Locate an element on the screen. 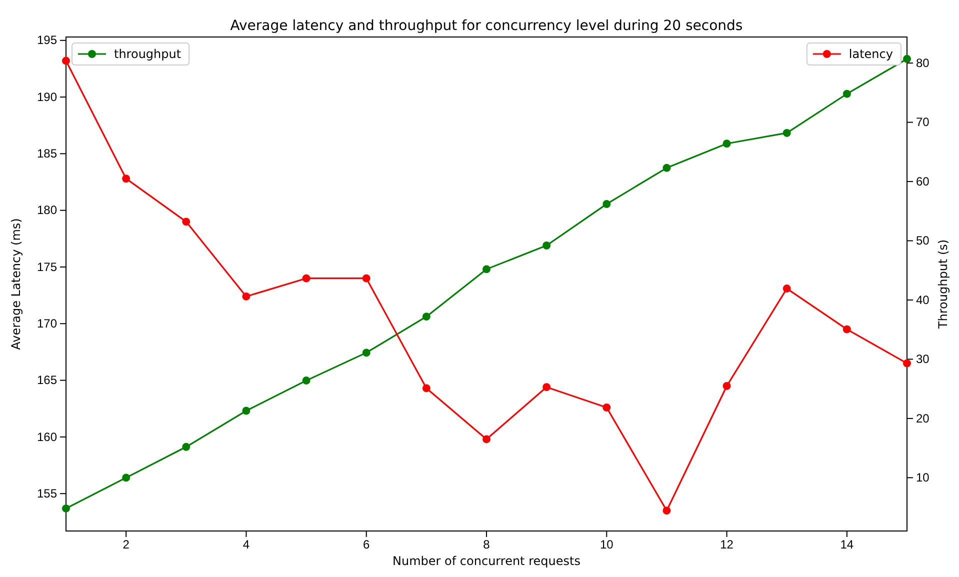 This screenshot has height=577, width=959. y2-tick-label: 20 is located at coordinates (923, 418).